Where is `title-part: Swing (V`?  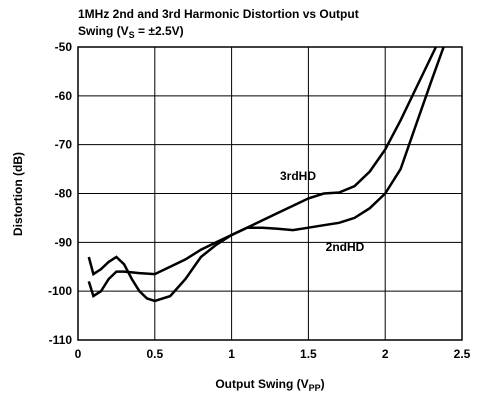 title-part: Swing (V is located at coordinates (103, 31).